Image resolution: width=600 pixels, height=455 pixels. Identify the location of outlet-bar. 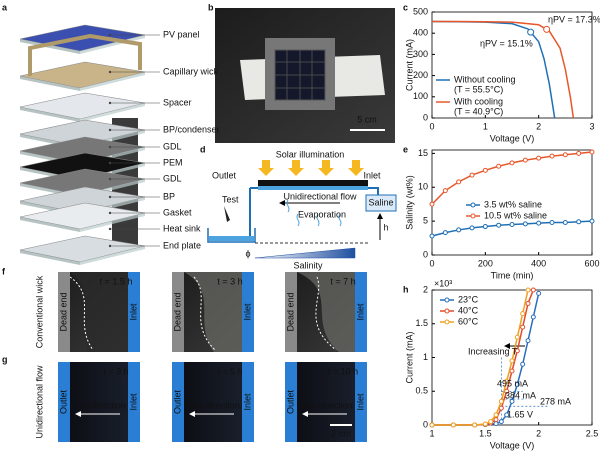
(64, 402).